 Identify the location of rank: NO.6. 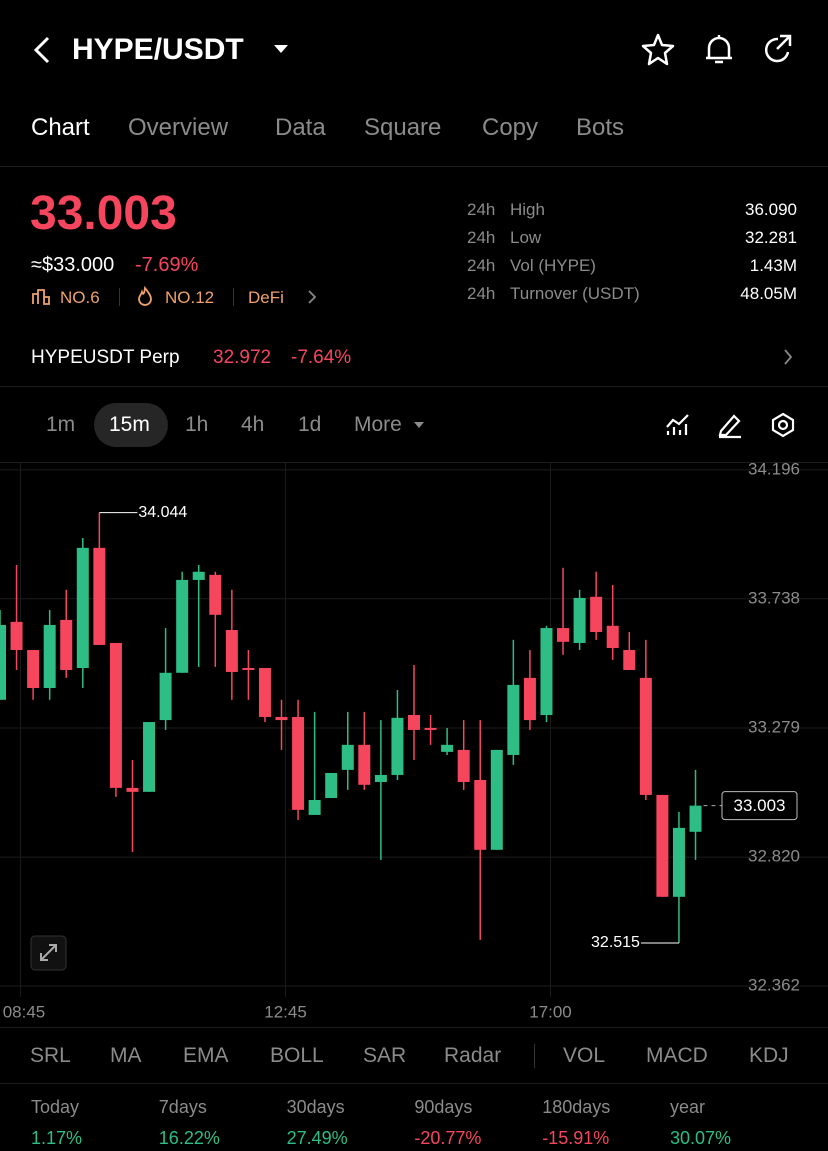
(80, 297).